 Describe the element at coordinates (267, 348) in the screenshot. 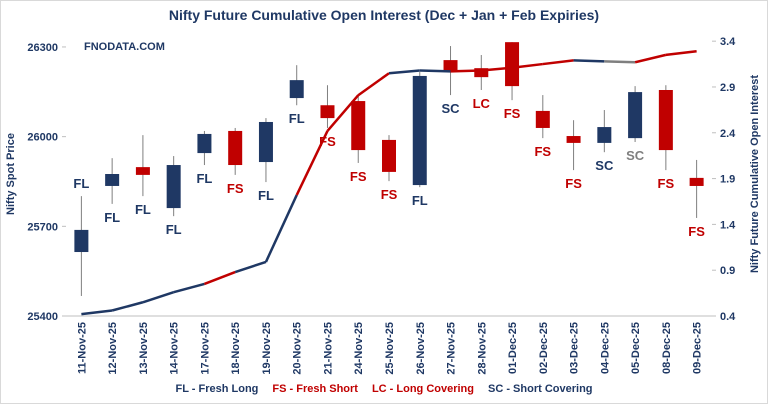

I see `x-tick-label: 19-Nov-25` at that location.